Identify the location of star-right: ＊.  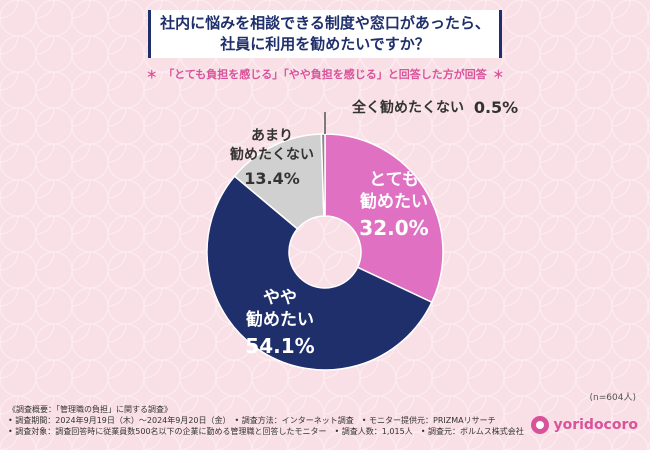
(498, 74).